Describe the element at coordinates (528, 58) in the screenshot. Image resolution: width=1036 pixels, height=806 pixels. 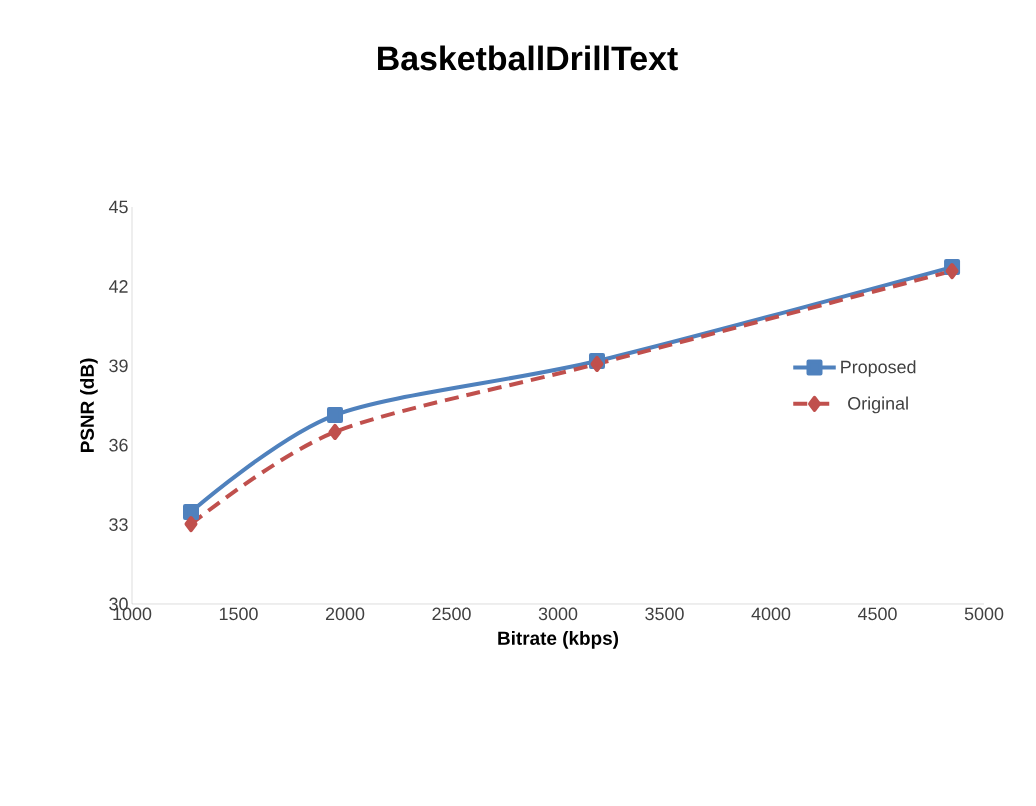
I see `chart-title: BasketballDrillText` at that location.